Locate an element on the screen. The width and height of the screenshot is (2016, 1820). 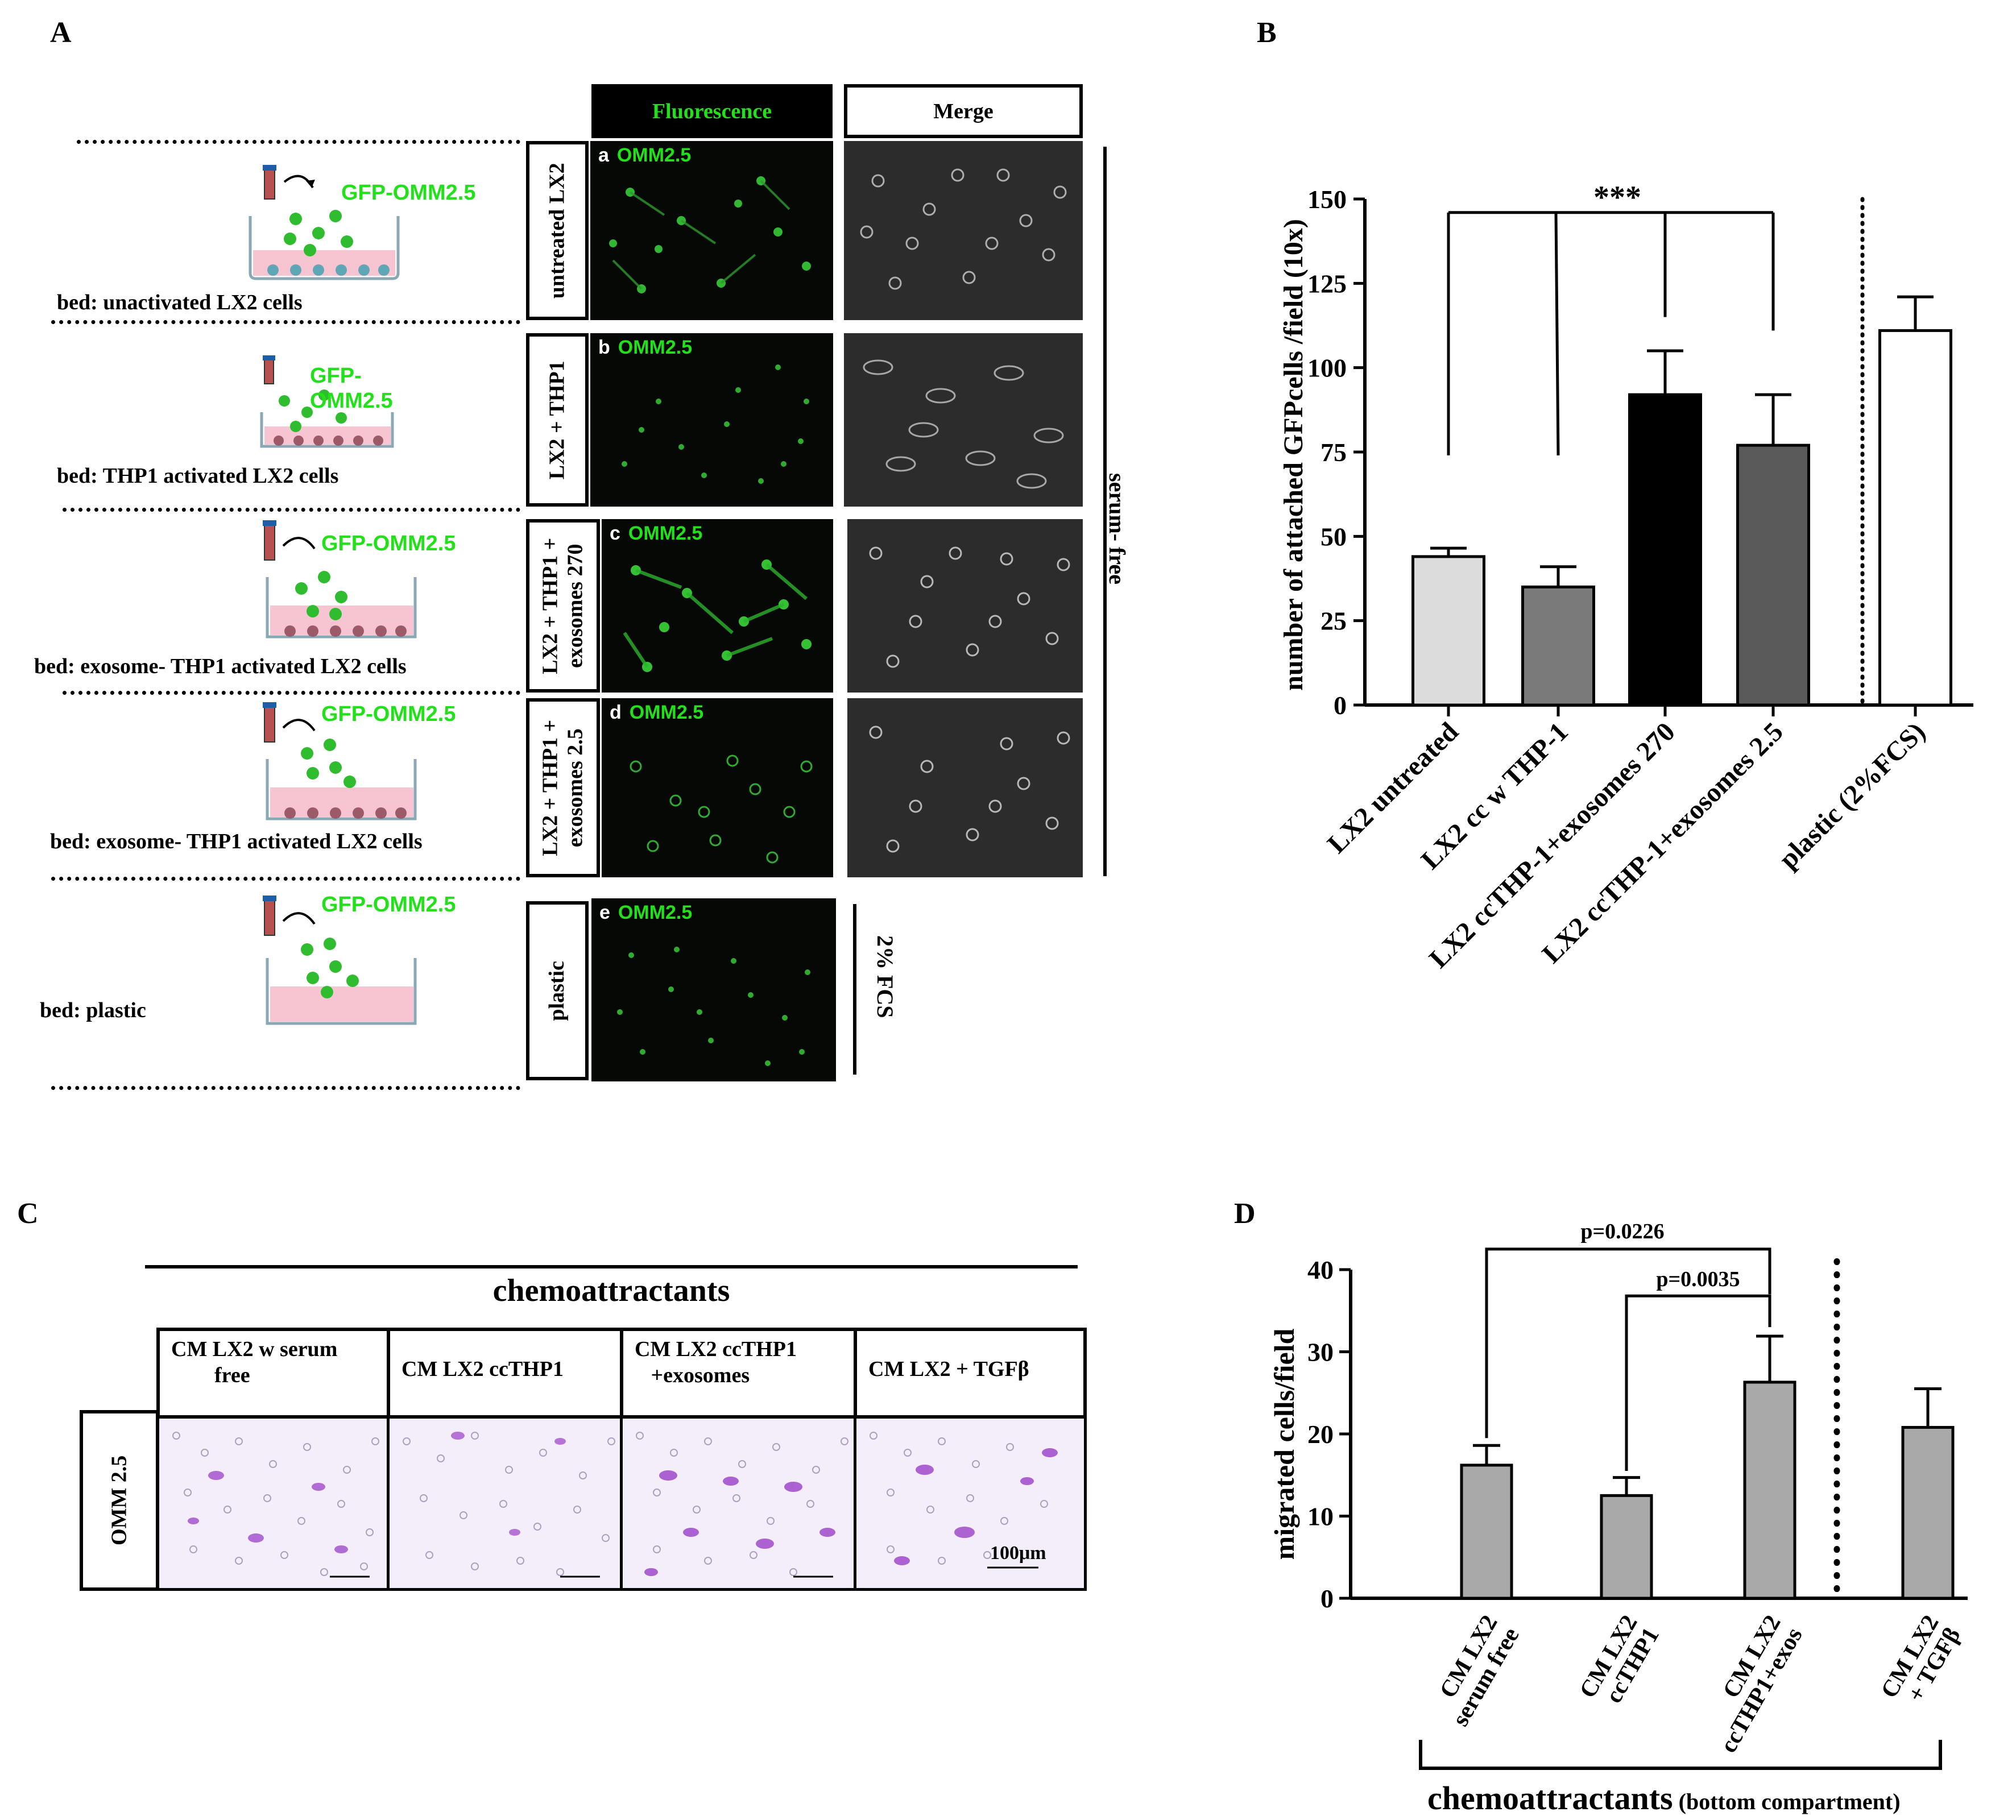
condition-label: LX2 + THP1 + exosomes 270 is located at coordinates (562, 605).